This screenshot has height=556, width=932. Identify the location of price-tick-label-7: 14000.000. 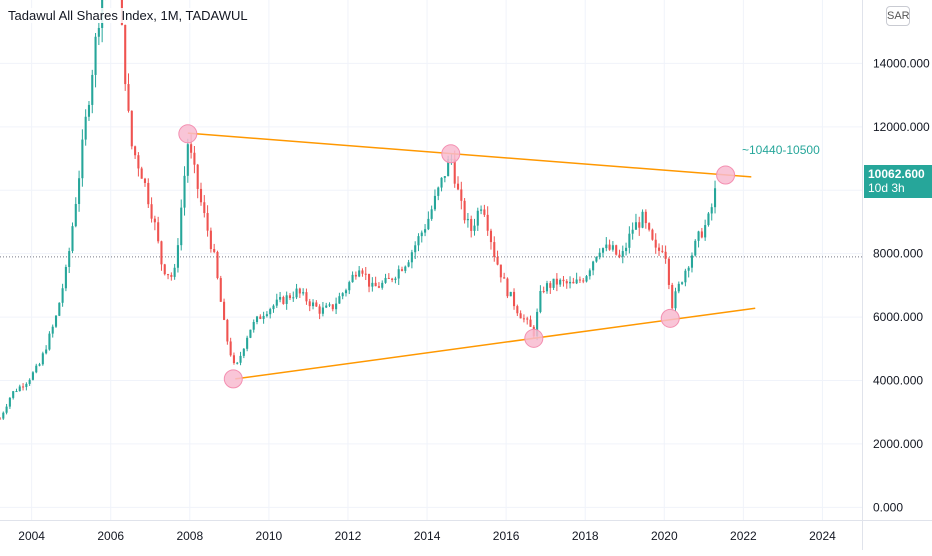
(901, 63).